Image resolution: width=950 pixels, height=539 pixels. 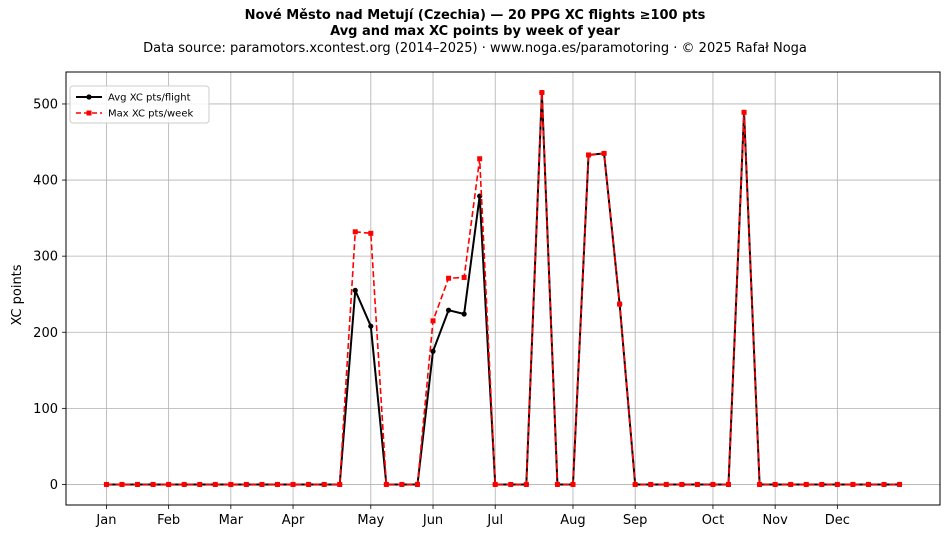 What do you see at coordinates (635, 520) in the screenshot?
I see `x-tick-label: Sep` at bounding box center [635, 520].